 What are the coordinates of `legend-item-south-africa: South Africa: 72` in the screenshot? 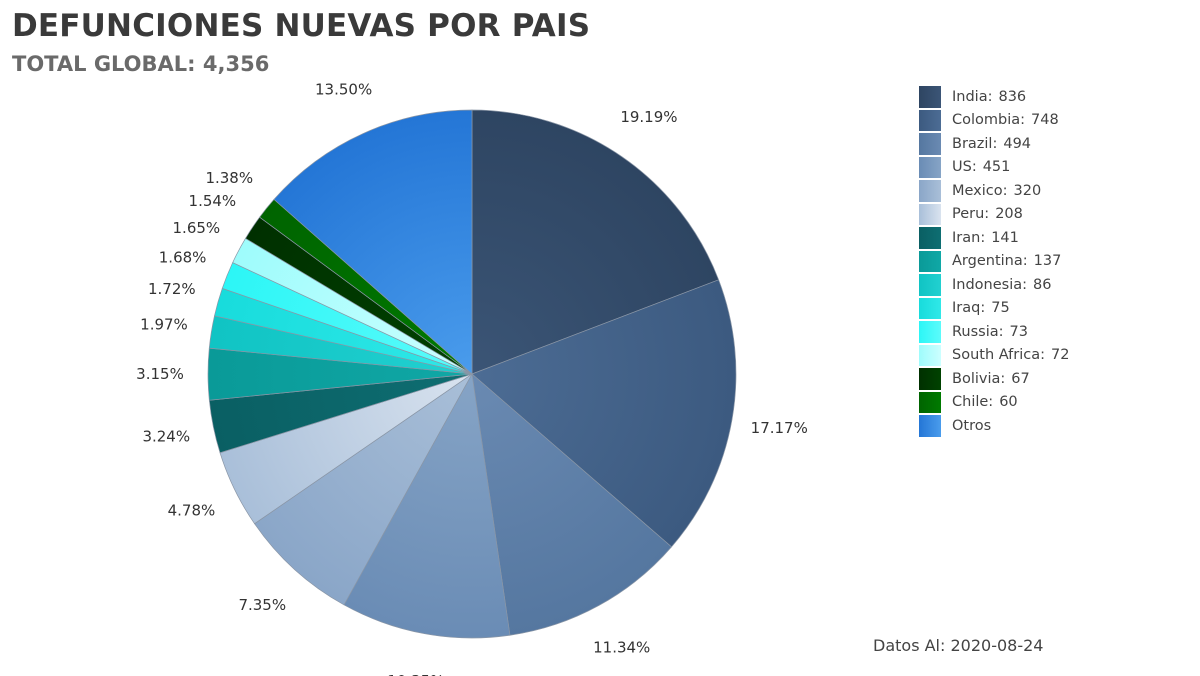 It's located at (994, 355).